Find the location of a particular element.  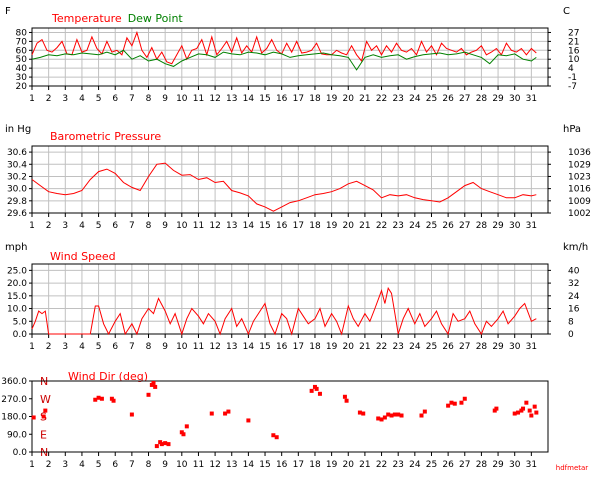

y2-tick-label: 32 is located at coordinates (573, 284).